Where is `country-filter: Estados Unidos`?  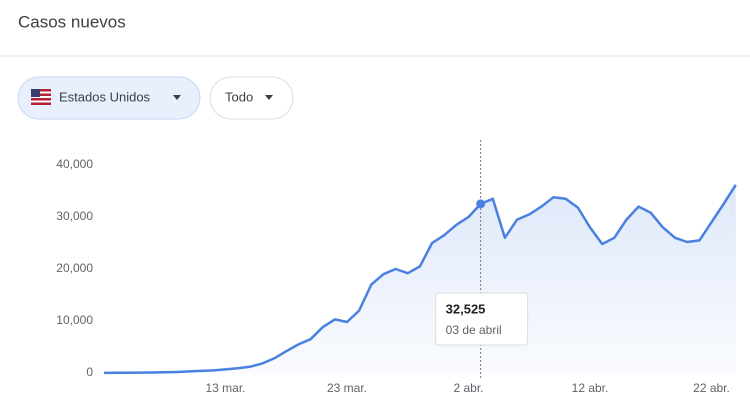 country-filter: Estados Unidos is located at coordinates (109, 98).